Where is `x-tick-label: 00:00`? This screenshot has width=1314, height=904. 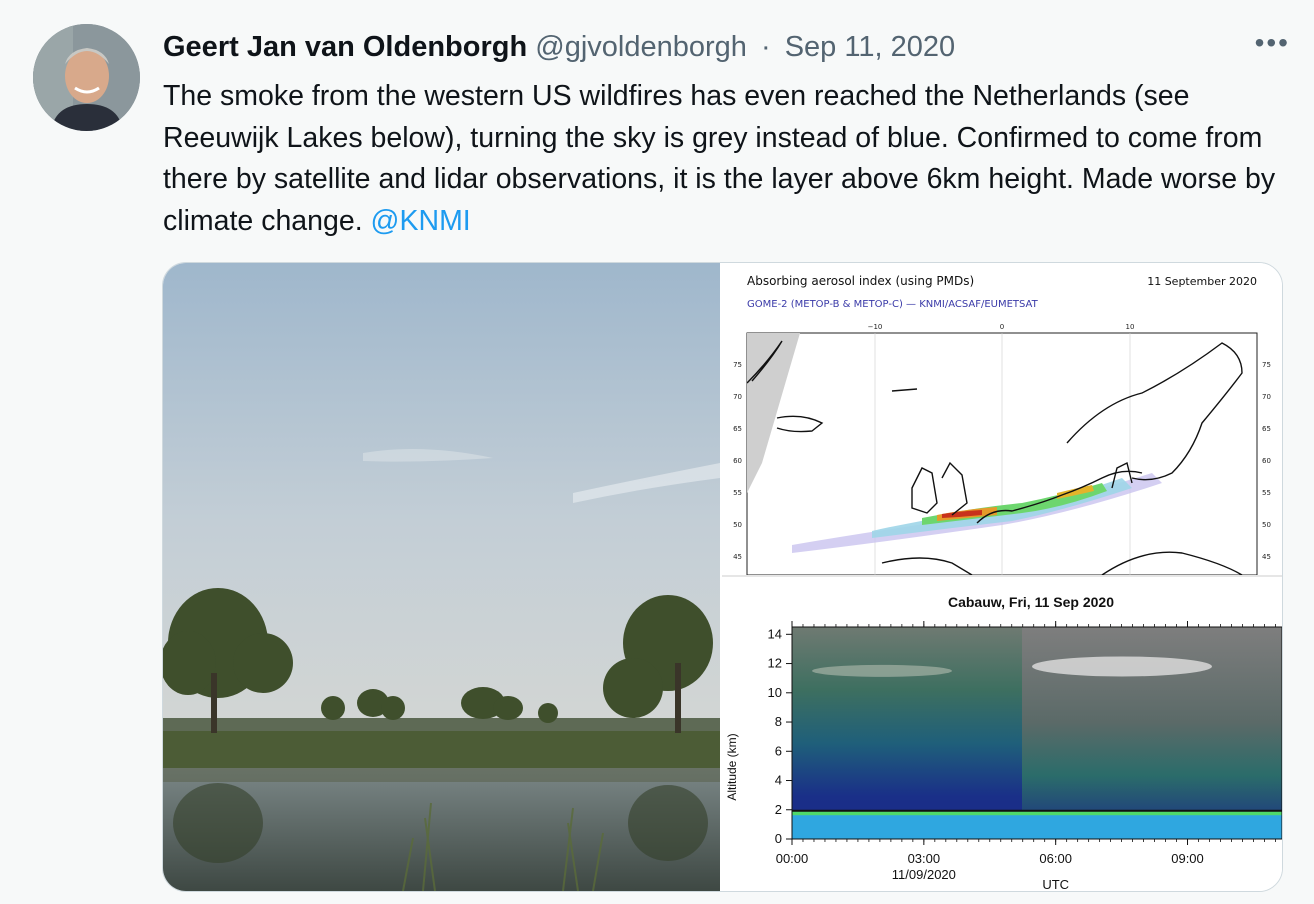
x-tick-label: 00:00 is located at coordinates (792, 858).